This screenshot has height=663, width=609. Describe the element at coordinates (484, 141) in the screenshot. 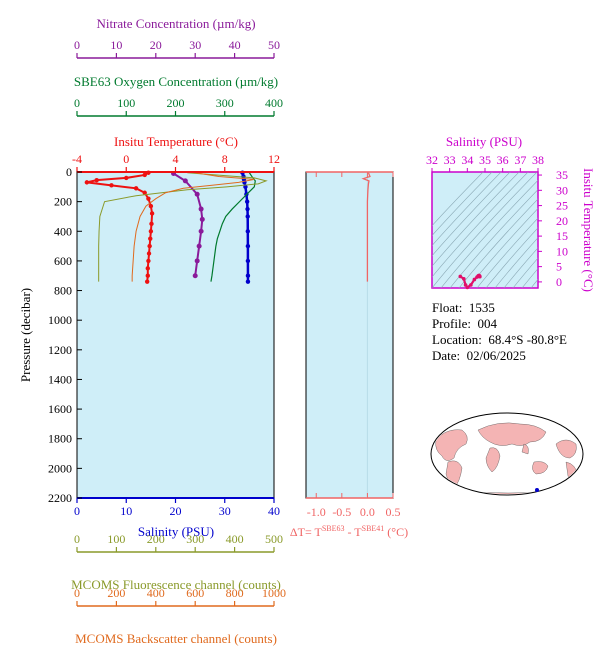

I see `ts-salinity-label: Salinity (PSU)` at that location.